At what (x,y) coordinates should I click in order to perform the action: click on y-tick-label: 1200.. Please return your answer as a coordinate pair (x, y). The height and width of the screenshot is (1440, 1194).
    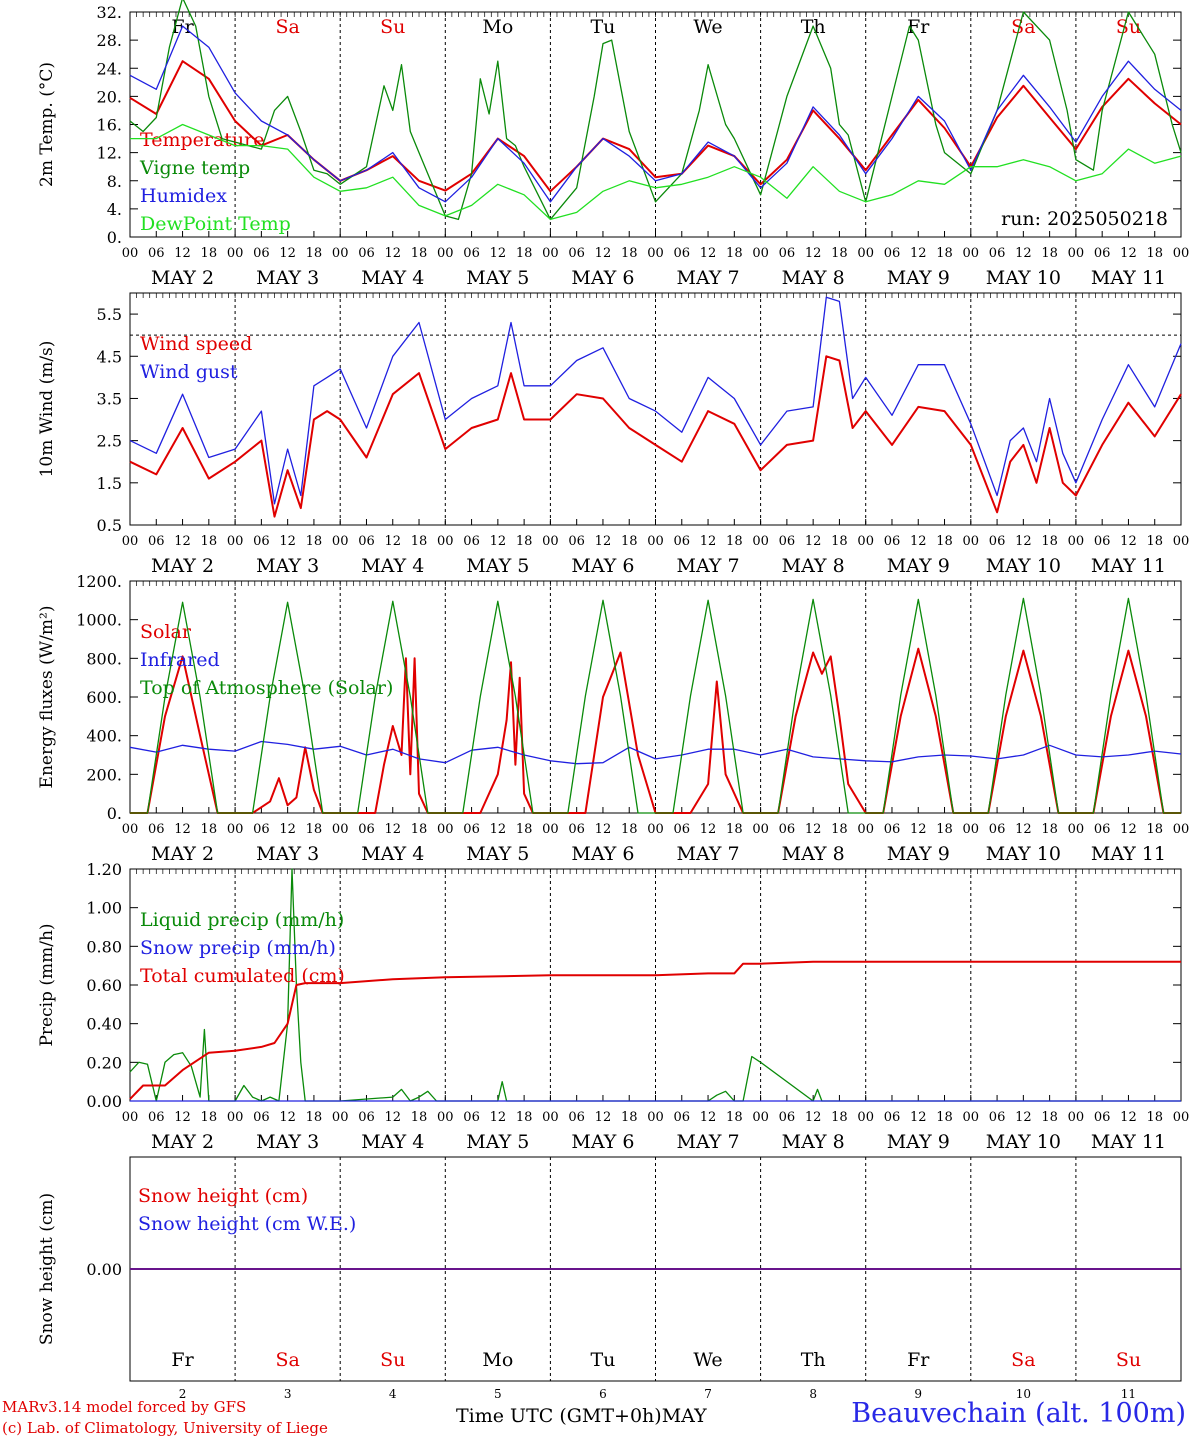
    Looking at the image, I should click on (99, 581).